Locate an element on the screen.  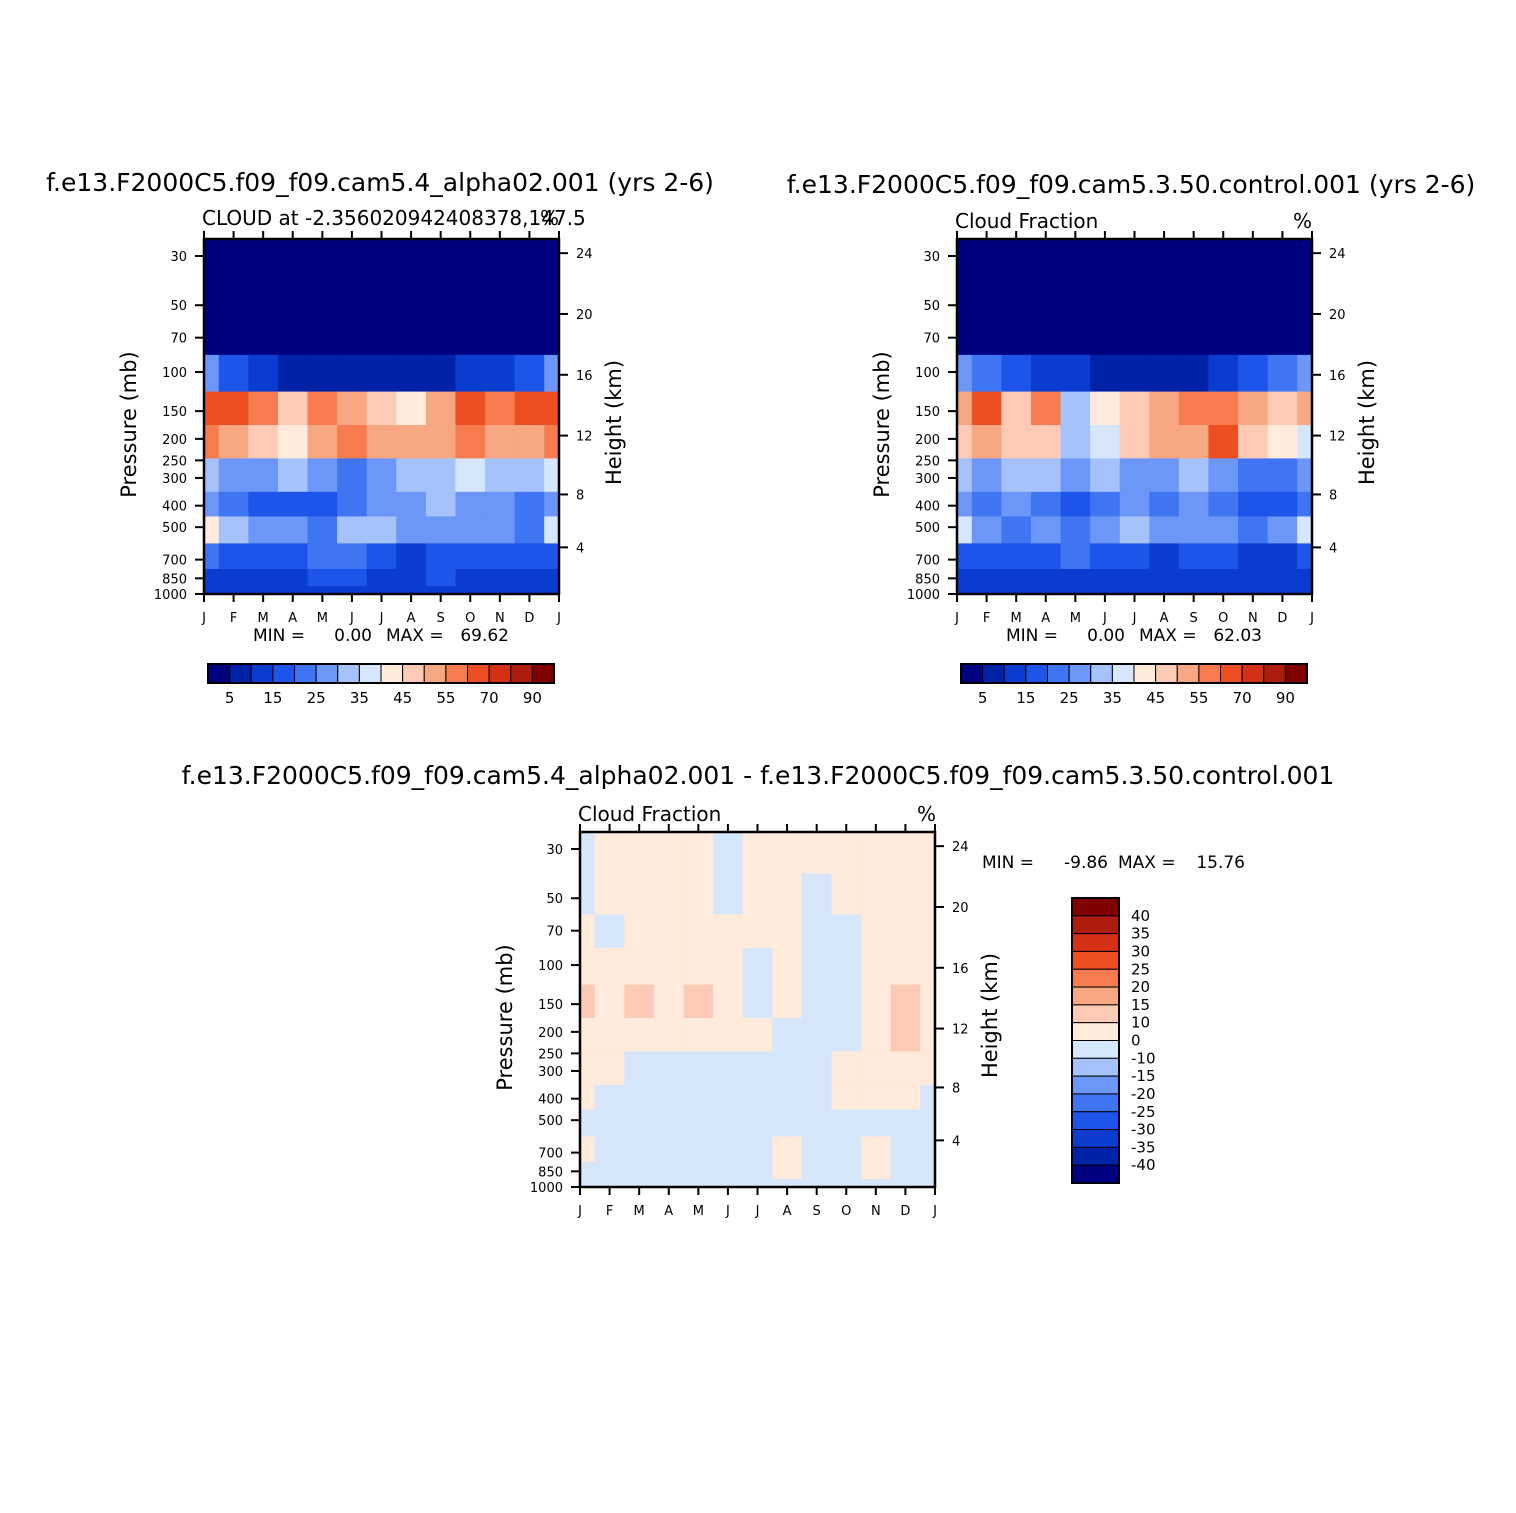
y-tick-label-height: 8 is located at coordinates (956, 1088).